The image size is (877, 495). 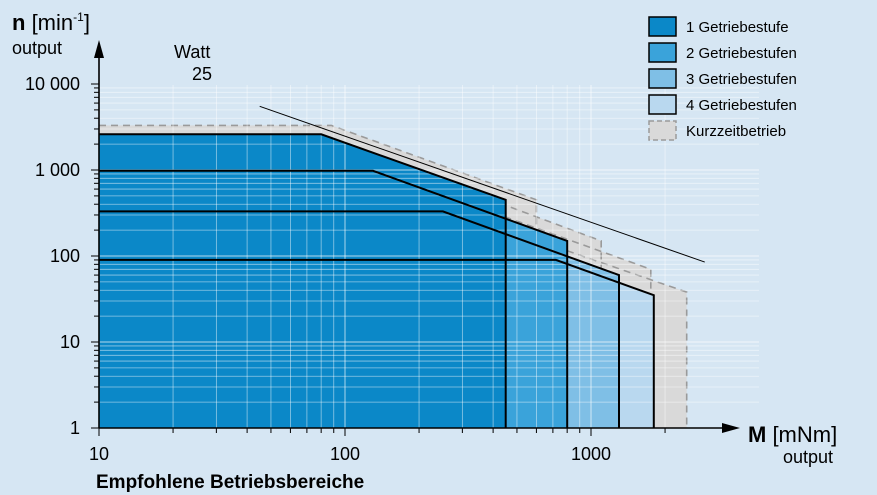 I want to click on x-tick-label: 100, so click(x=345, y=454).